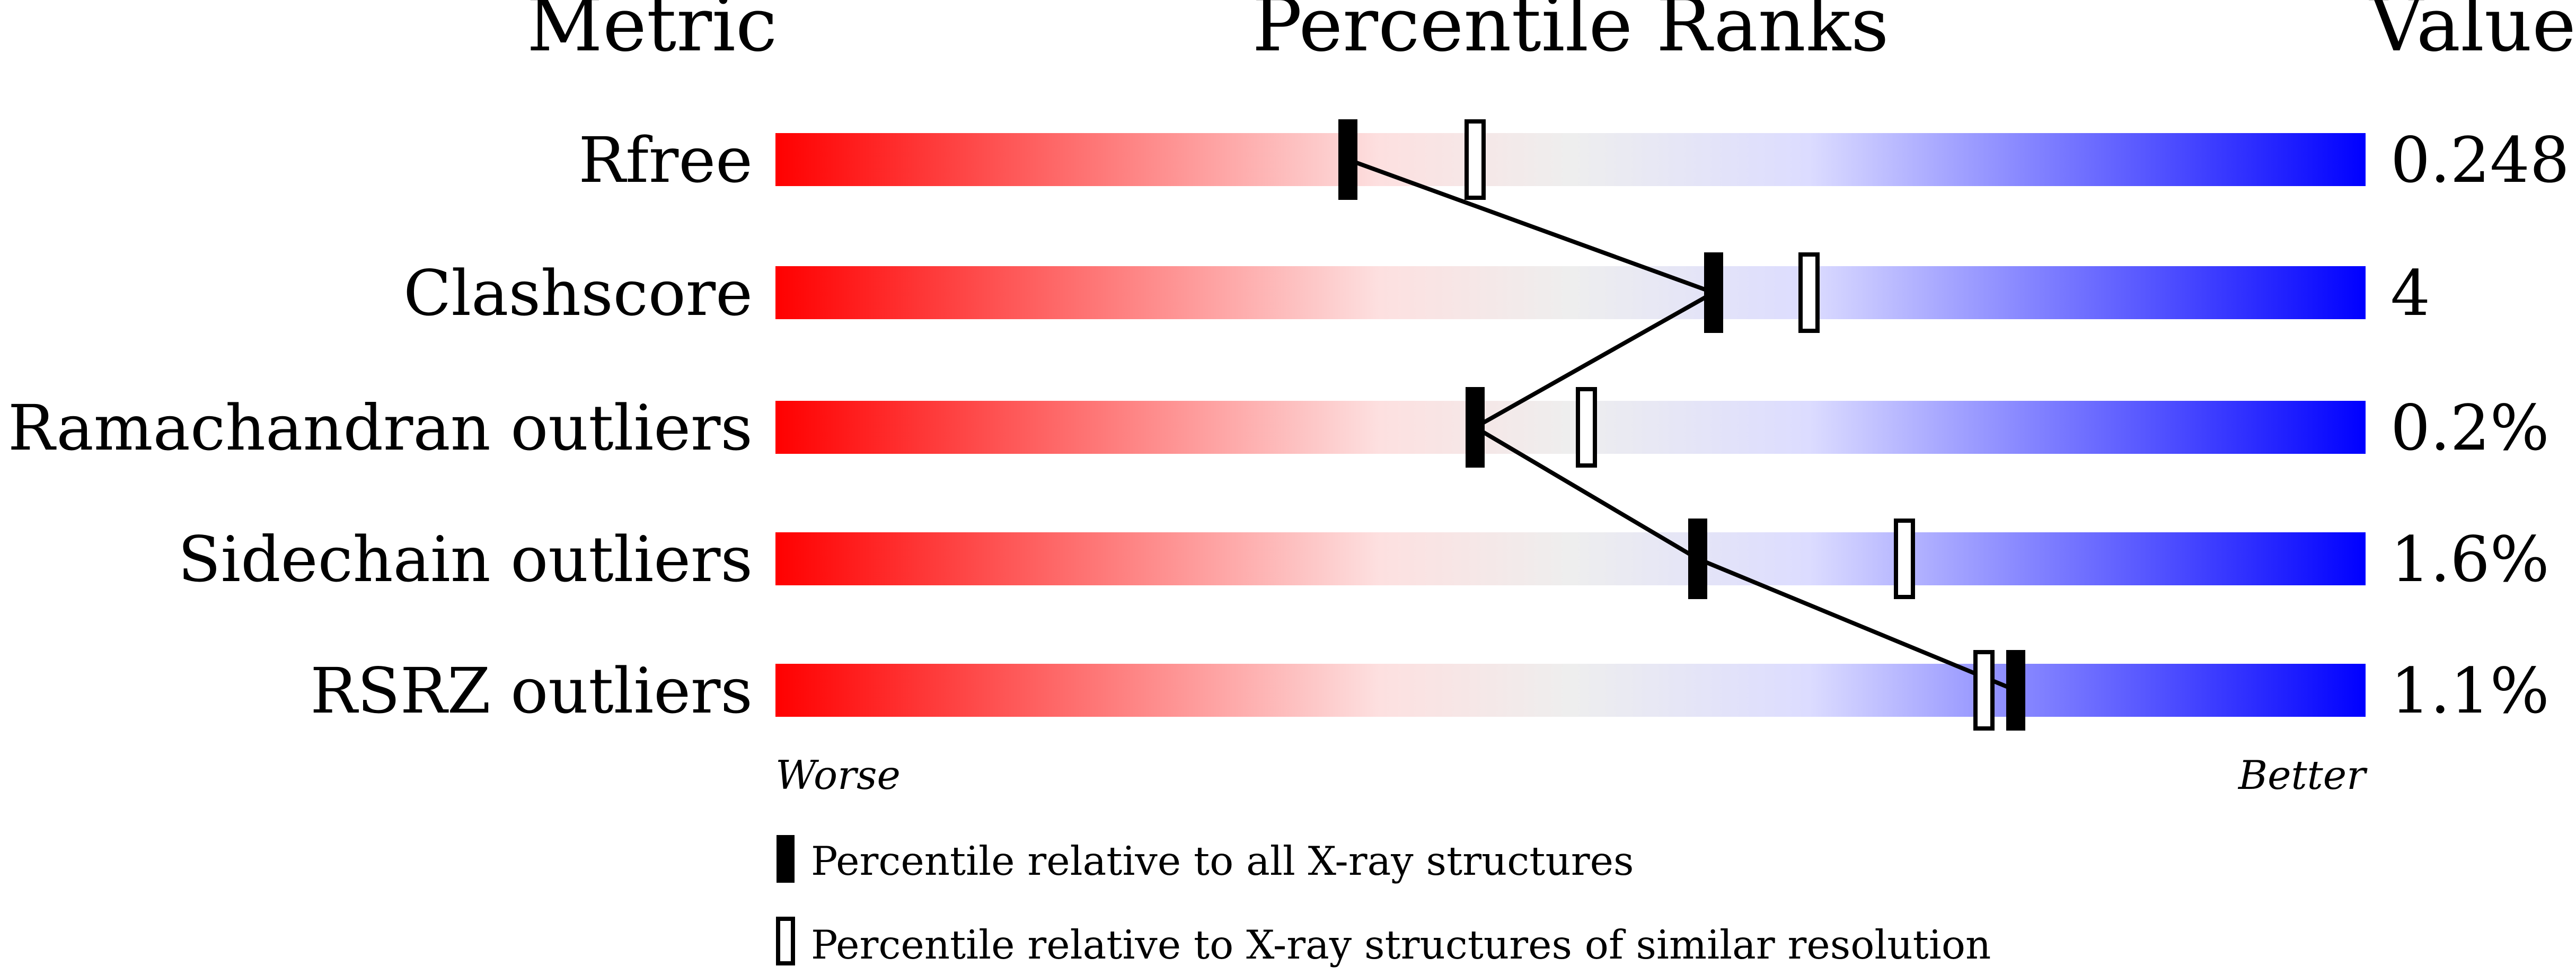  Describe the element at coordinates (531, 690) in the screenshot. I see `metric-label: RSRZ outliers` at that location.